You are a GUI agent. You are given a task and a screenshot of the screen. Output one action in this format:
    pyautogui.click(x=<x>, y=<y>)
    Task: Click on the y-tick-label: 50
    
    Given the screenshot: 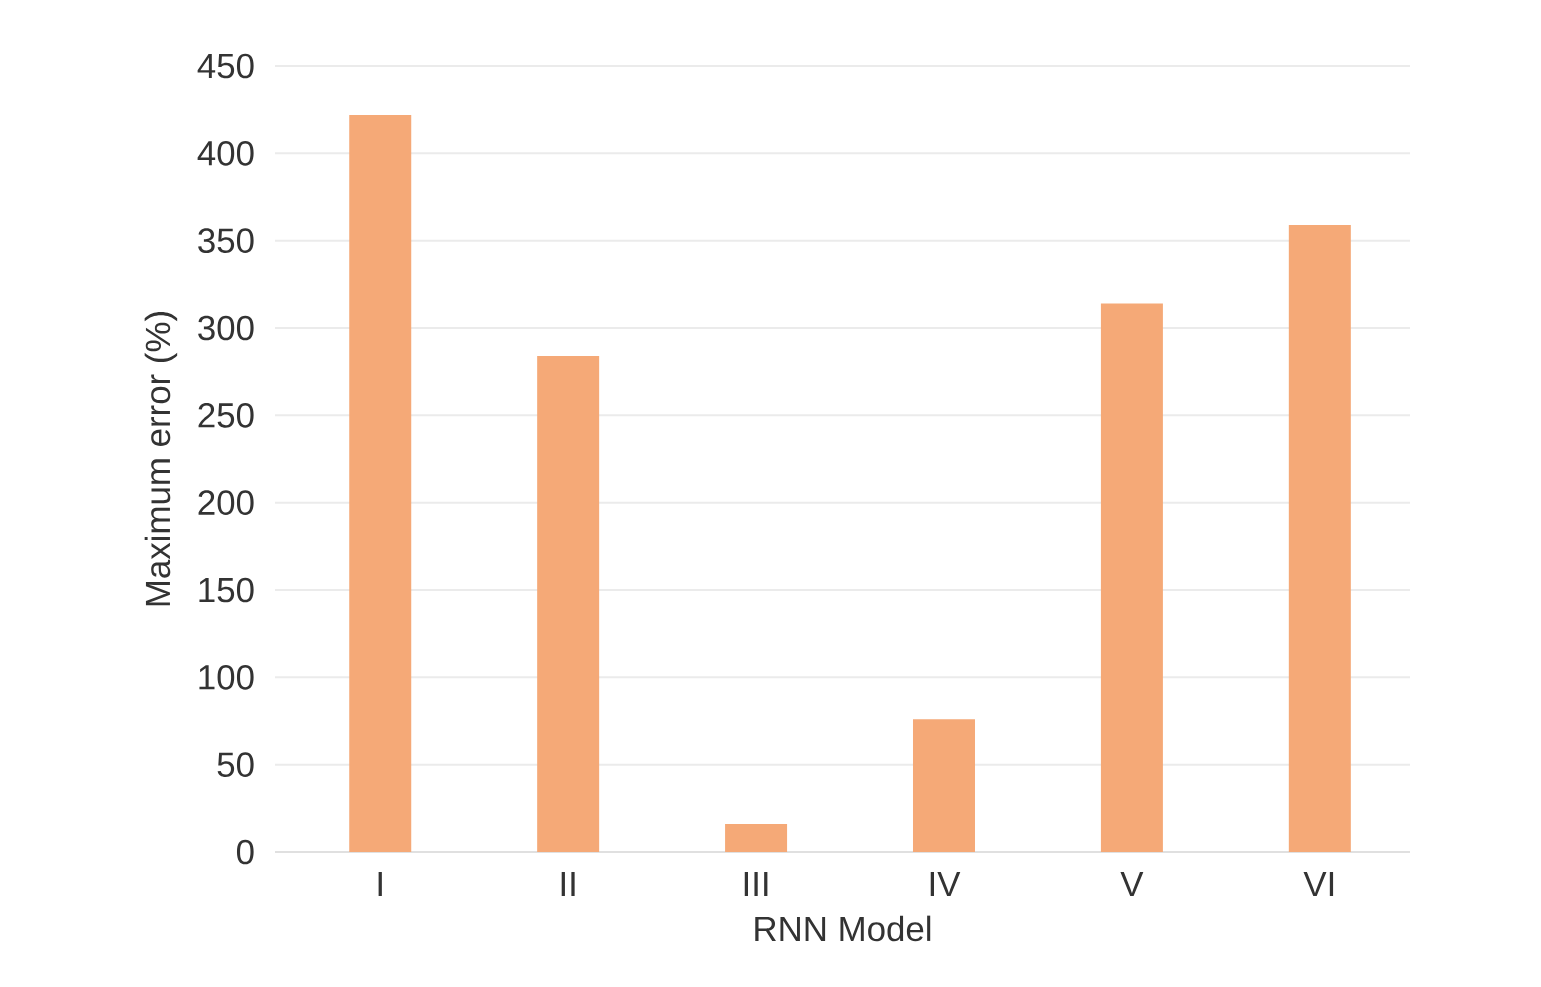 What is the action you would take?
    pyautogui.click(x=235, y=765)
    